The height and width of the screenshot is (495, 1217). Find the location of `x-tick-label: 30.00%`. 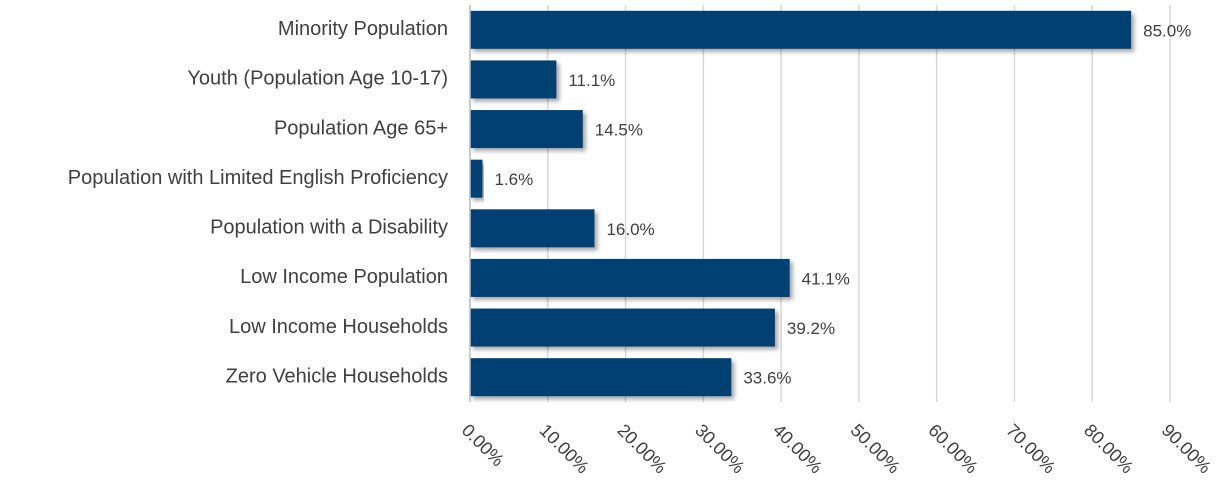

x-tick-label: 30.00% is located at coordinates (719, 448).